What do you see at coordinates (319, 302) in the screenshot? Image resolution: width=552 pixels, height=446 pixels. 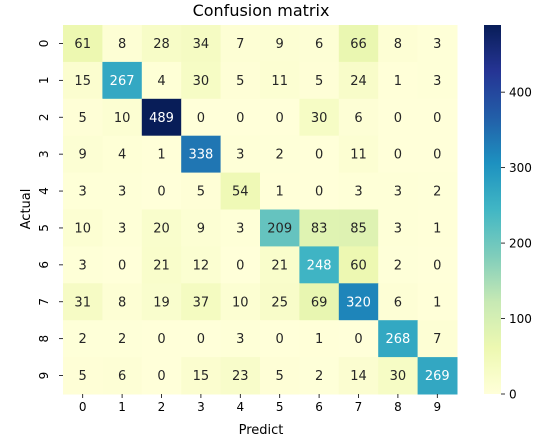 I see `cell-value-7-6: 69` at bounding box center [319, 302].